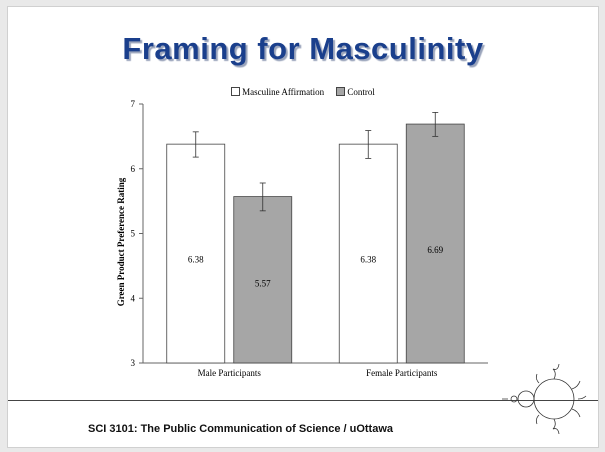 The height and width of the screenshot is (452, 605). I want to click on y-axis-label: Green Product Preference Rating, so click(121, 241).